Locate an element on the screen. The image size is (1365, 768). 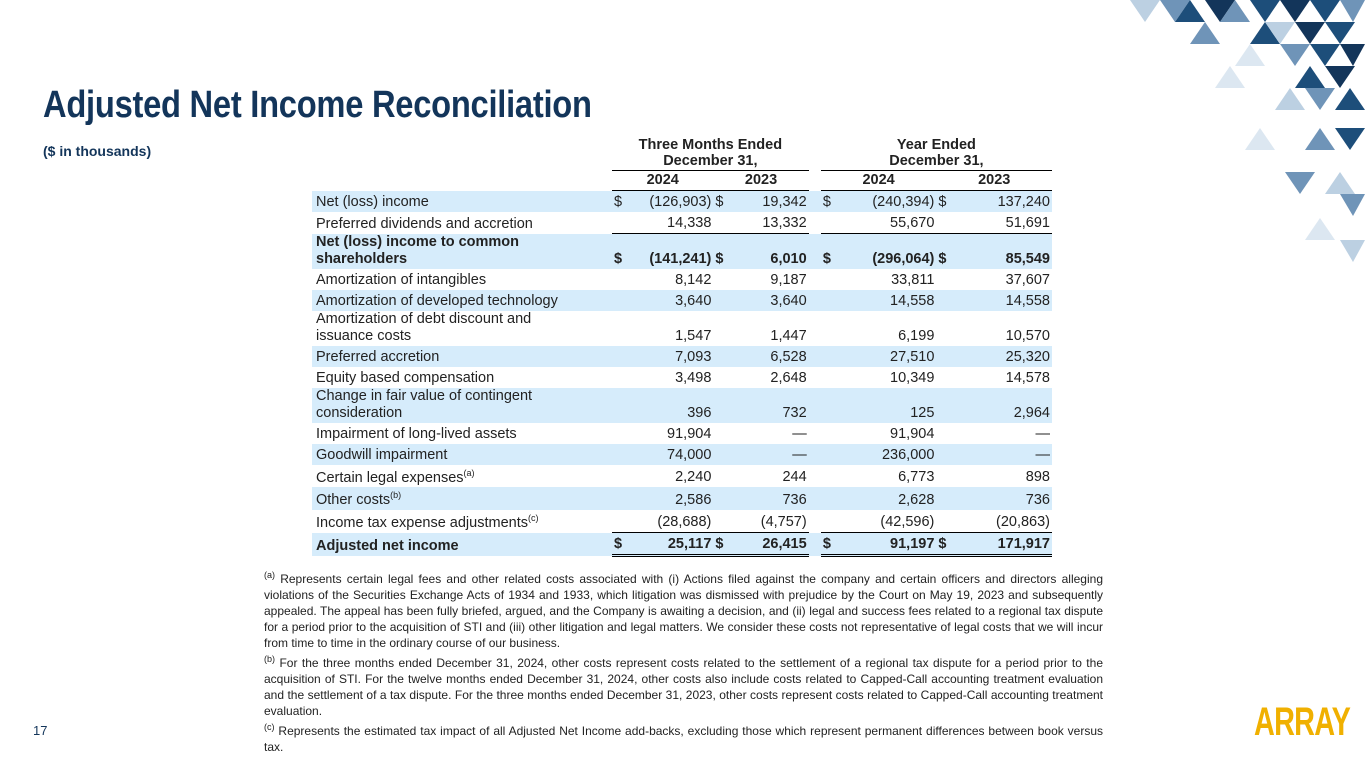
value-cell: 14,338 is located at coordinates (689, 223).